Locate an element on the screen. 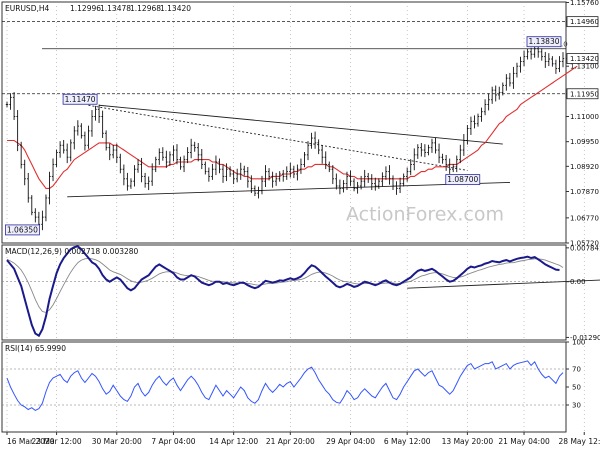 The image size is (600, 454). x-tick-label: 14 Apr 12:00 is located at coordinates (233, 441).